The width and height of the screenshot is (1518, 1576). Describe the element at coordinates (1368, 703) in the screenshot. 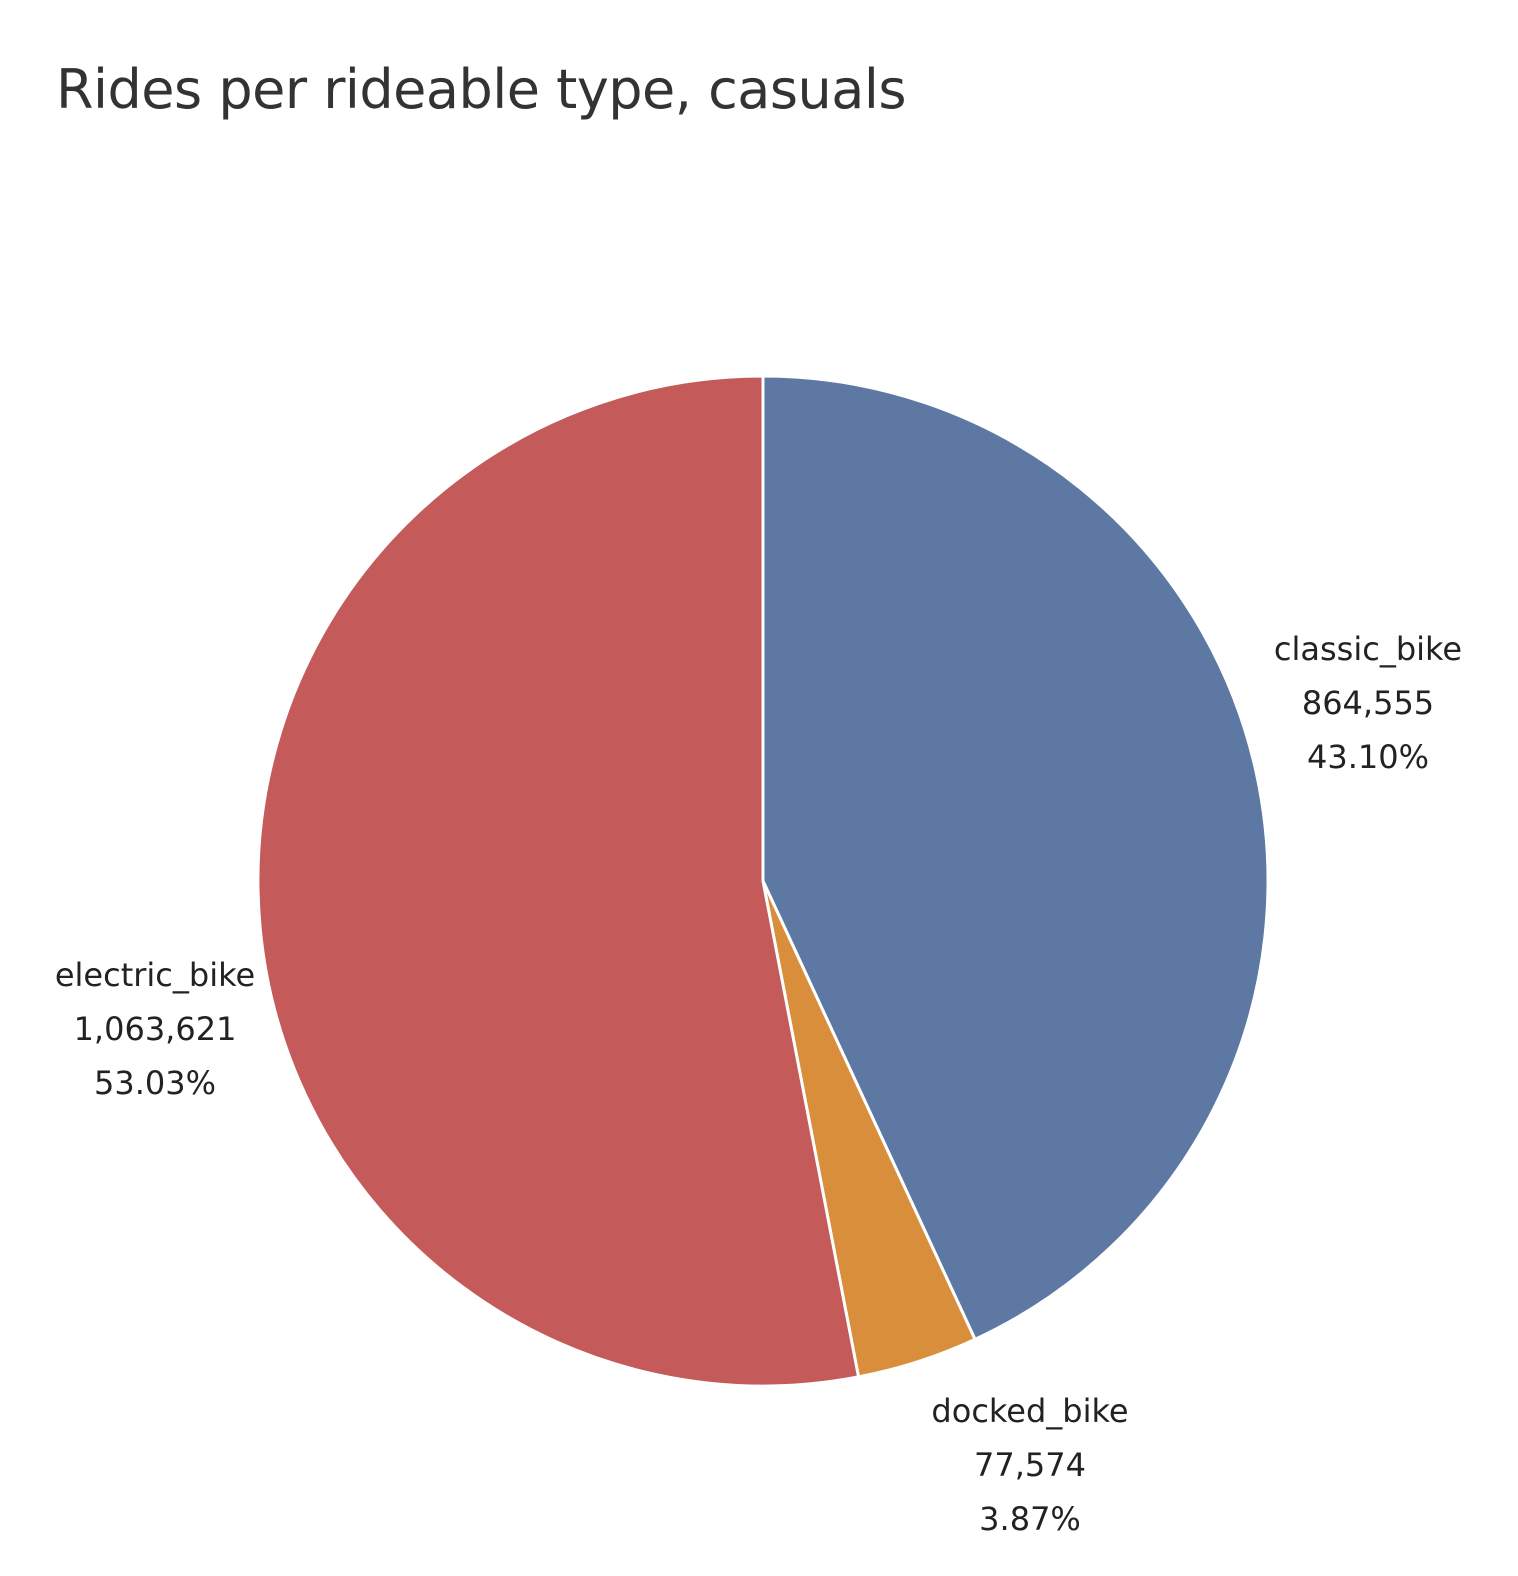

I see `slice-value-classic-bike: 864,555` at that location.